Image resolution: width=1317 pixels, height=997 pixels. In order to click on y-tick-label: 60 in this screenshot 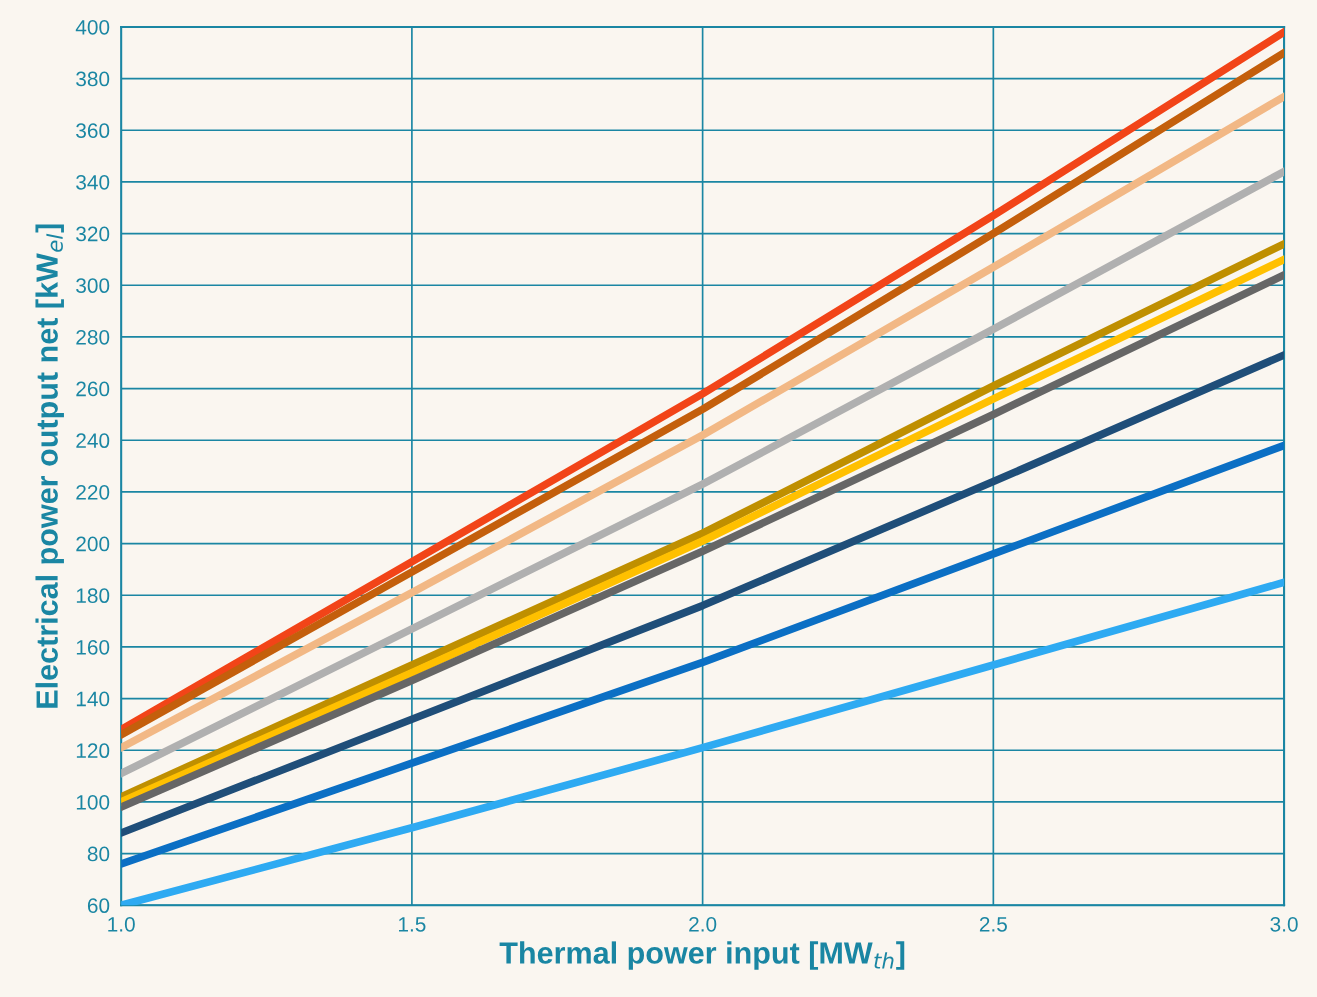, I will do `click(98, 906)`.